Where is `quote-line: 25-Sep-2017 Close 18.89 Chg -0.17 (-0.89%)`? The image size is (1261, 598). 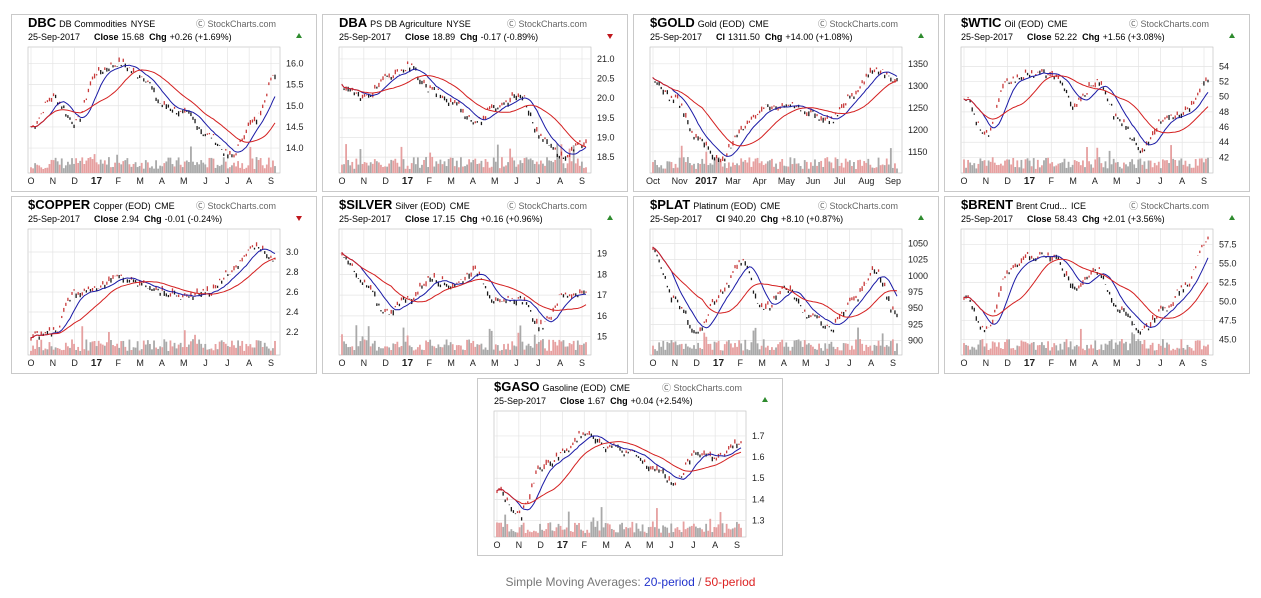
quote-line: 25-Sep-2017 Close 18.89 Chg -0.17 (-0.89%) is located at coordinates (438, 37).